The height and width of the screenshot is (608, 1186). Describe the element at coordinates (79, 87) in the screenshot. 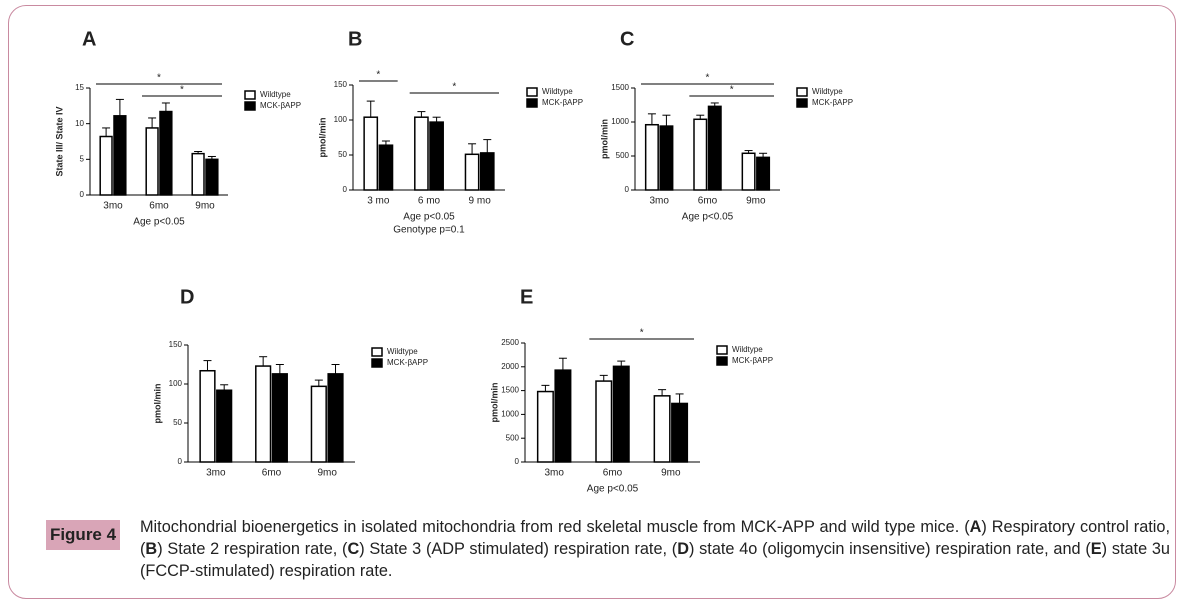

I see `y-tick-label: 15` at that location.